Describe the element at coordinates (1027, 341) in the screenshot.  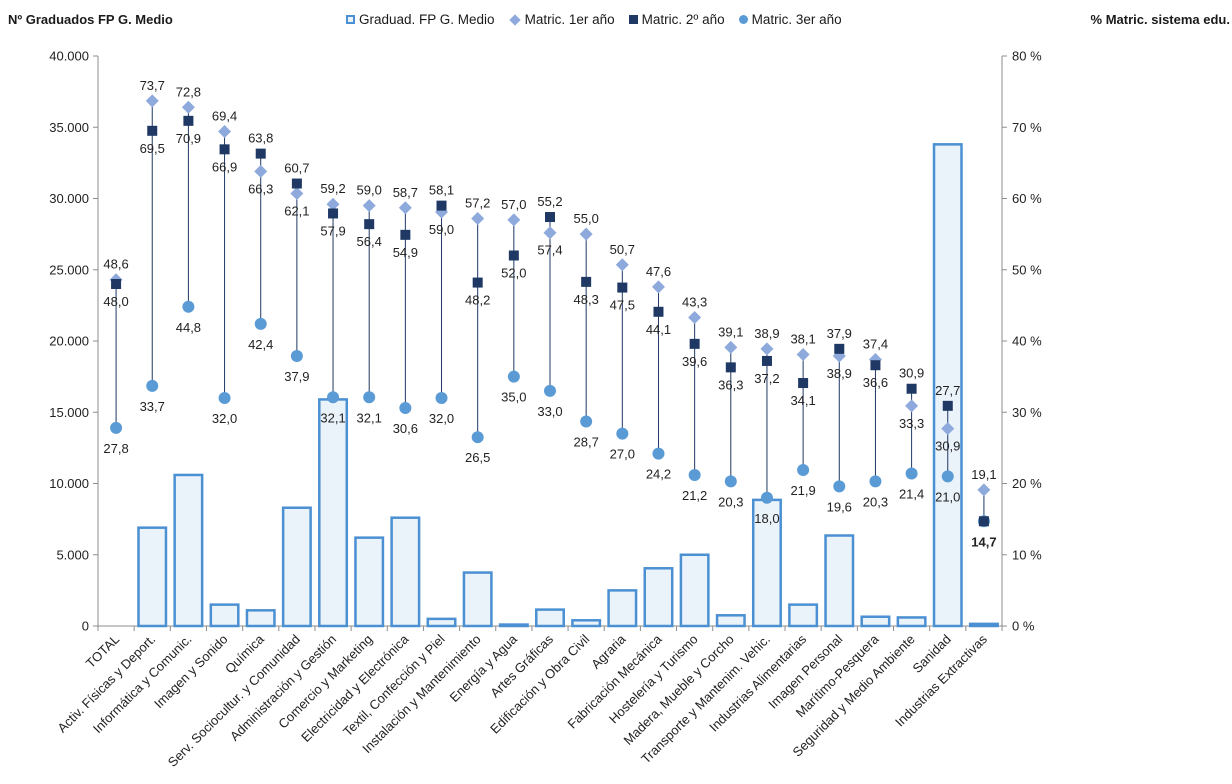
I see `right-tick-label: 40 %` at that location.